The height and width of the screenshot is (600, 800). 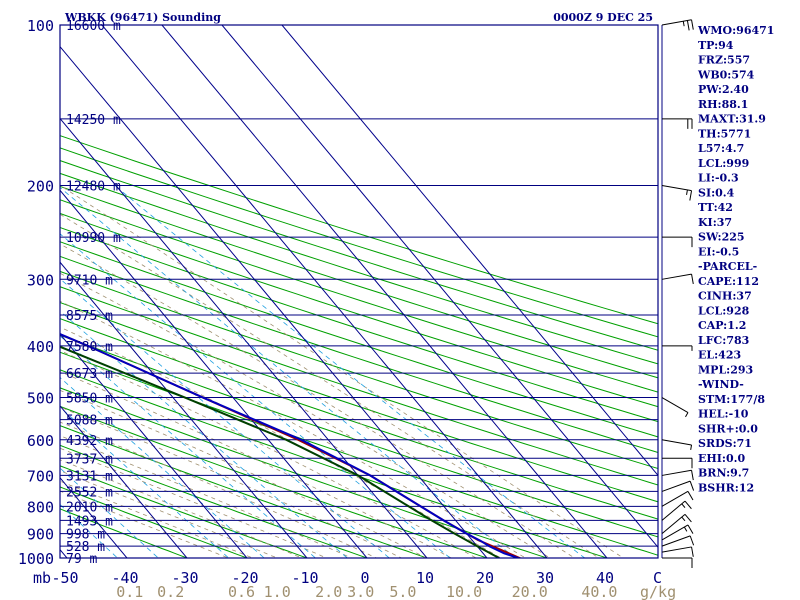 What do you see at coordinates (725, 369) in the screenshot?
I see `index-value: MPL:293` at bounding box center [725, 369].